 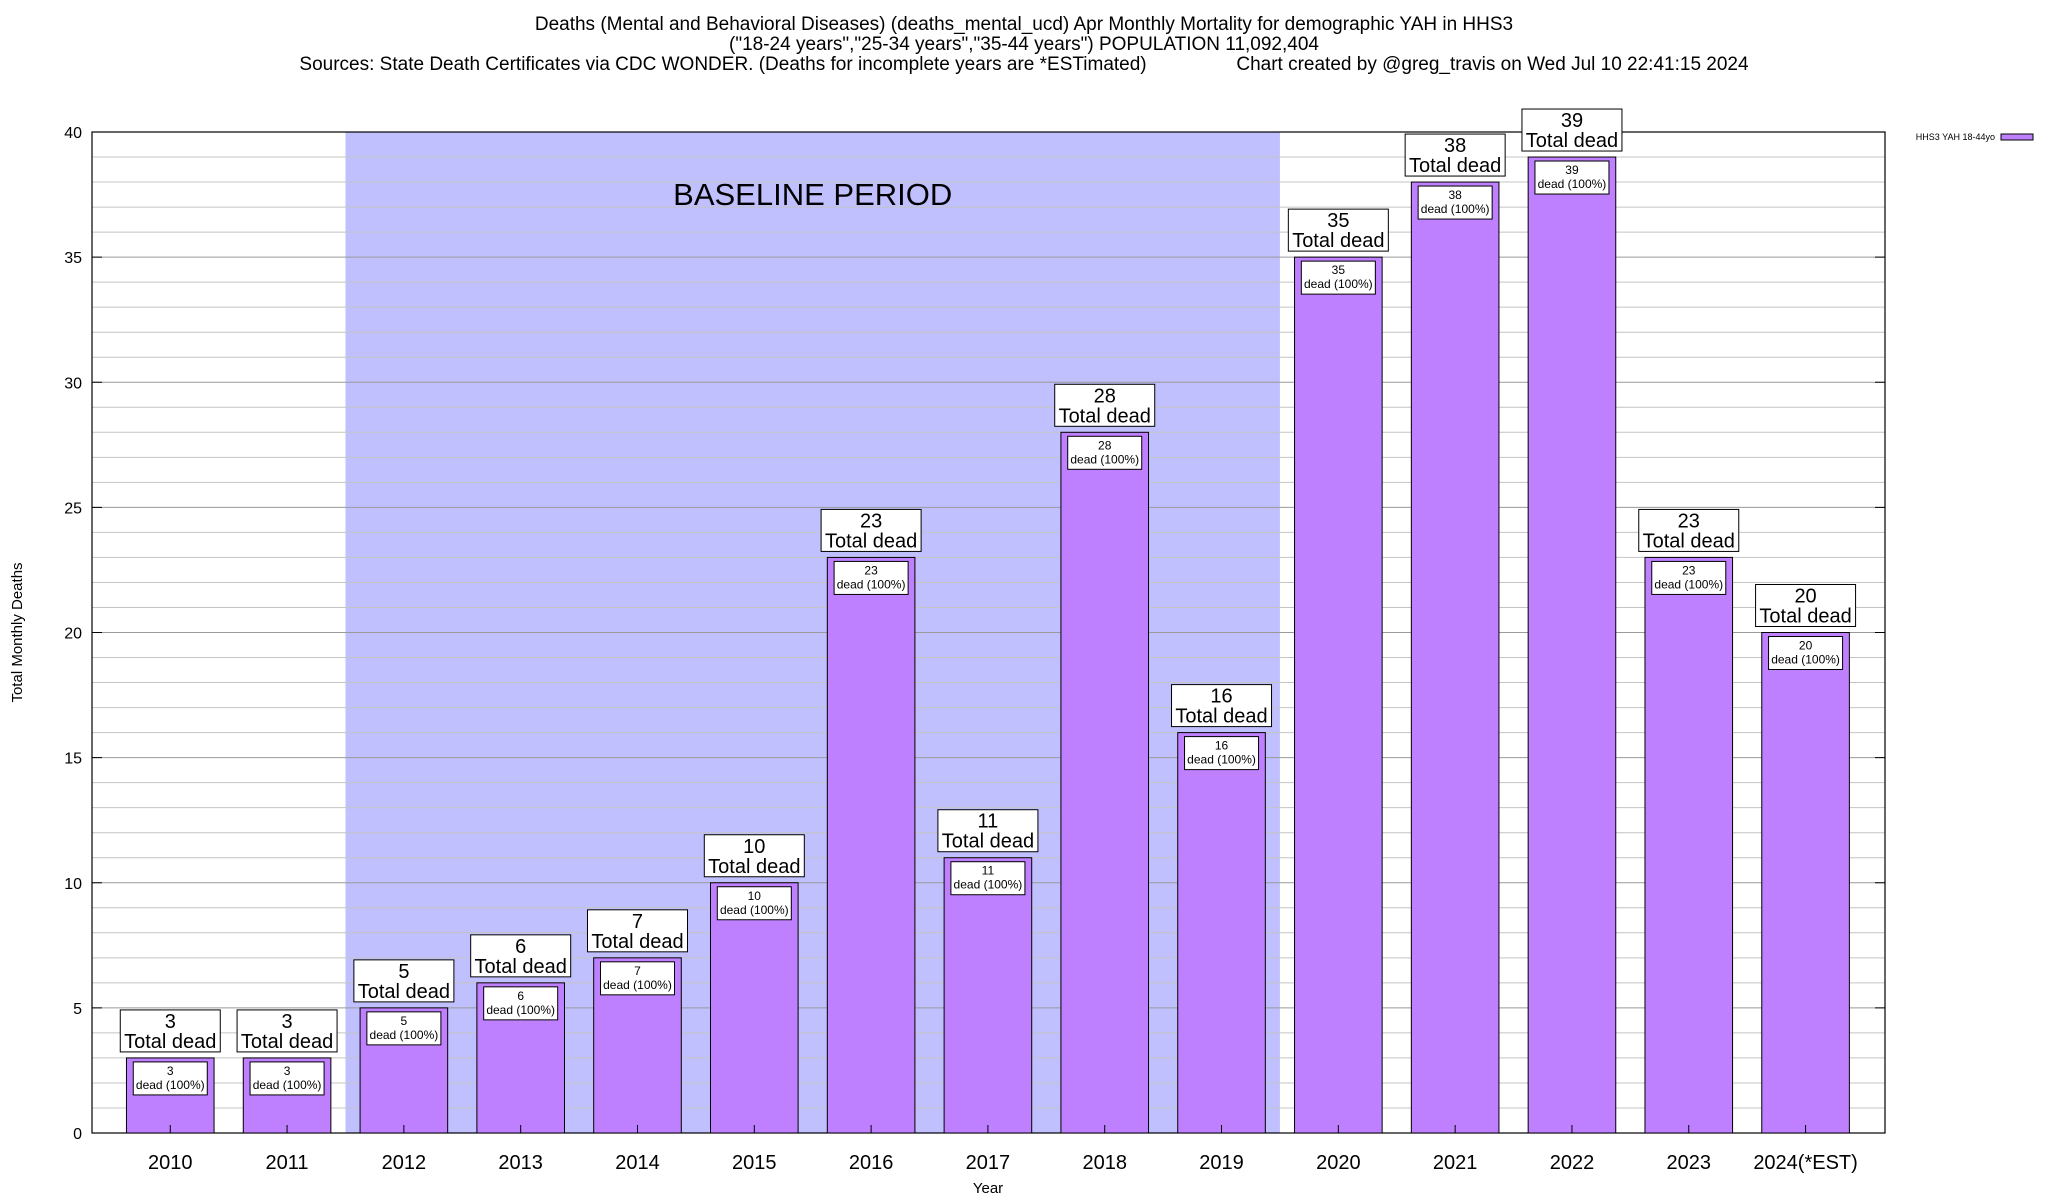 I want to click on x-tick-label: 2015, so click(x=754, y=1163).